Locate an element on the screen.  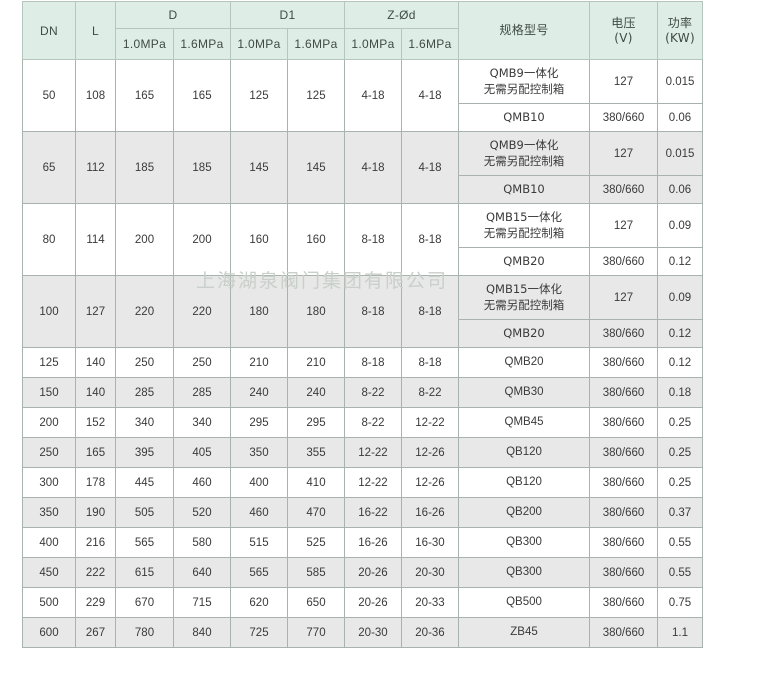
cell-l: 178 is located at coordinates (95, 482).